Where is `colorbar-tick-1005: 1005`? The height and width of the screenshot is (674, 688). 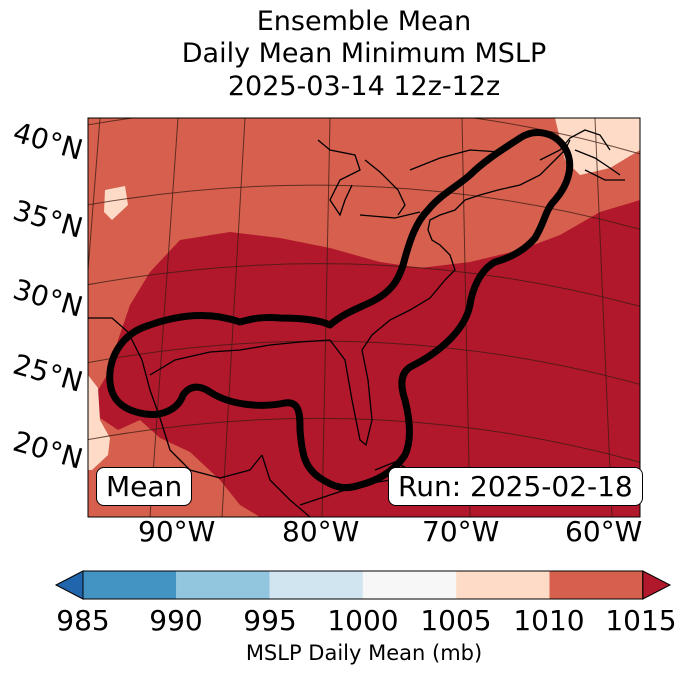 colorbar-tick-1005: 1005 is located at coordinates (456, 620).